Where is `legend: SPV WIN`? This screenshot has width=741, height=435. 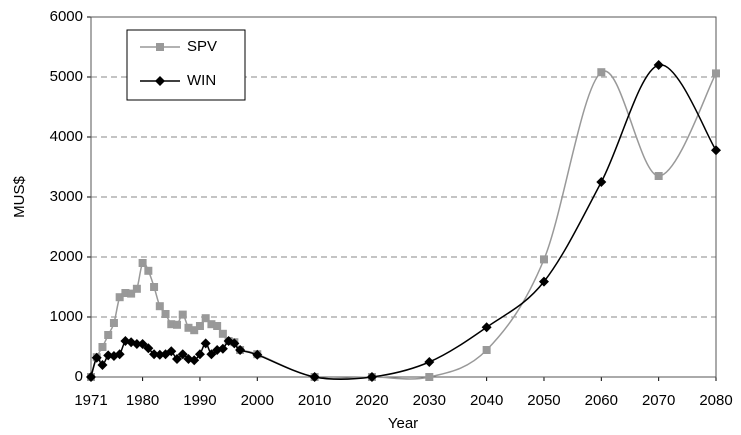 legend: SPV WIN is located at coordinates (186, 65).